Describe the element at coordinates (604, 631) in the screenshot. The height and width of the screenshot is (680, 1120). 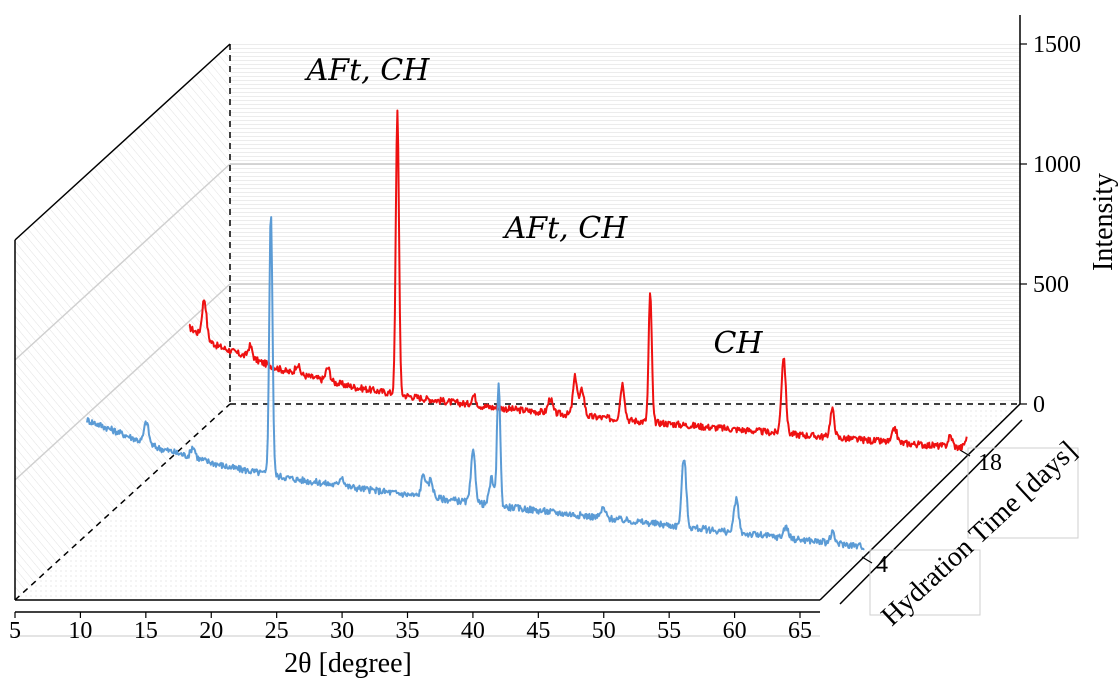
I see `x-tick-label: 50` at that location.